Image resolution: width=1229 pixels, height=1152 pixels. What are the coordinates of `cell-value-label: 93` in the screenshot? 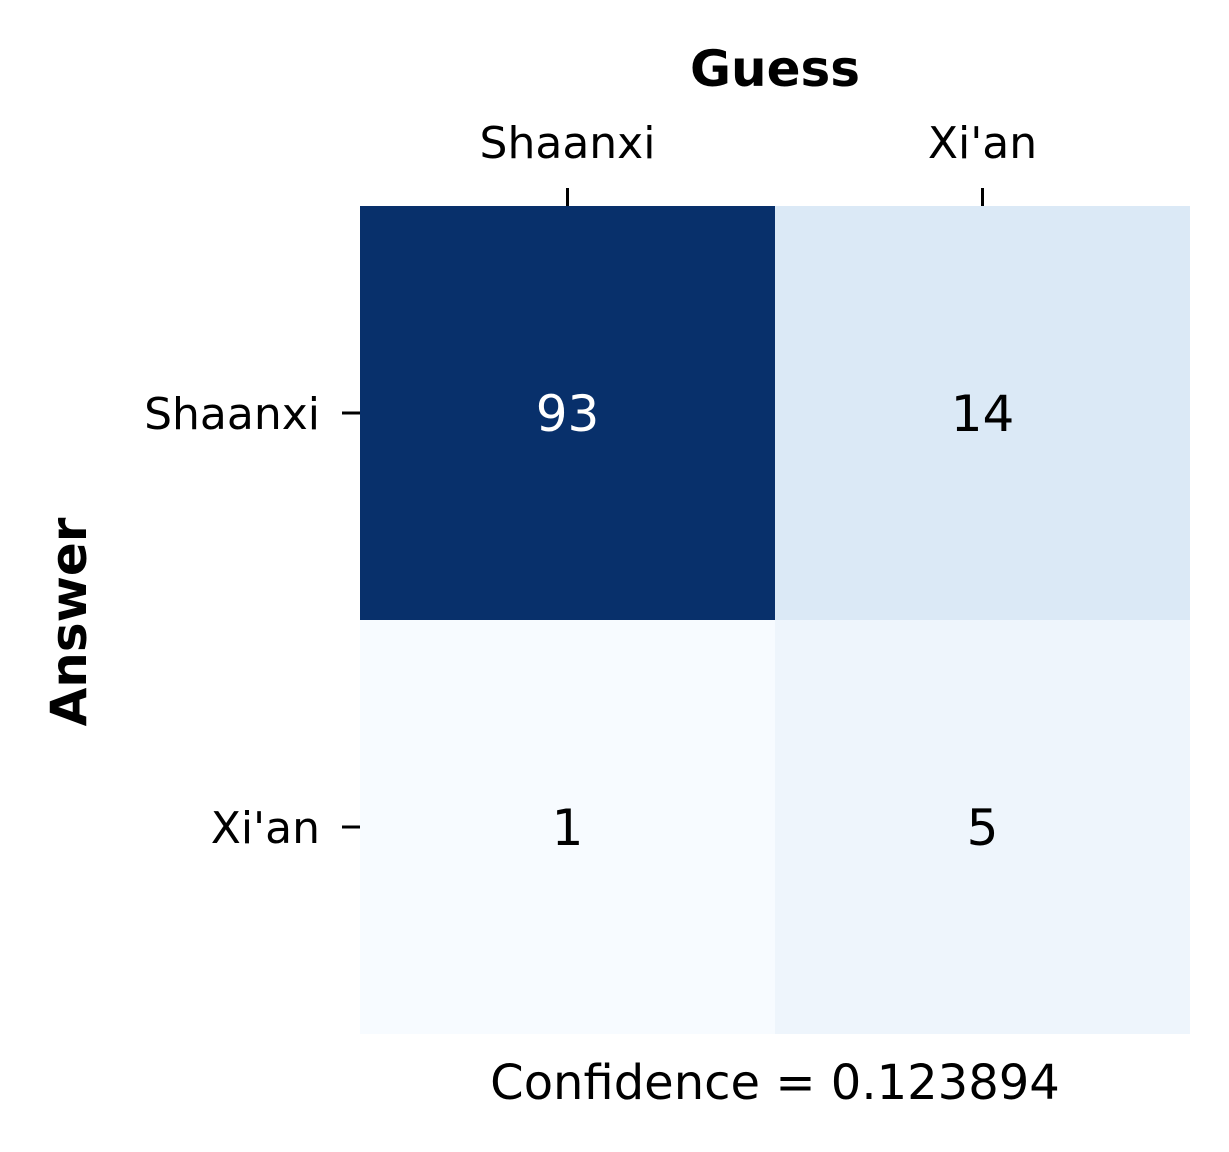 It's located at (568, 414).